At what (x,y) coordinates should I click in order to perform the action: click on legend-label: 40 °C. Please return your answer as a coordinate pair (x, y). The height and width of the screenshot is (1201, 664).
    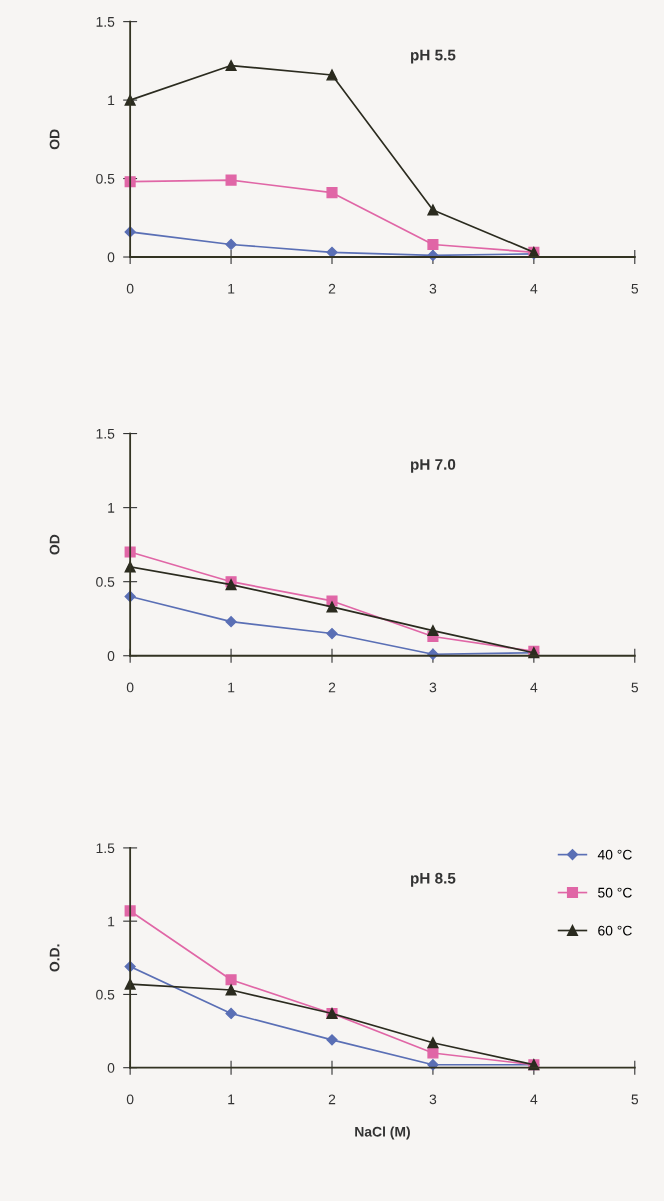
    Looking at the image, I should click on (614, 854).